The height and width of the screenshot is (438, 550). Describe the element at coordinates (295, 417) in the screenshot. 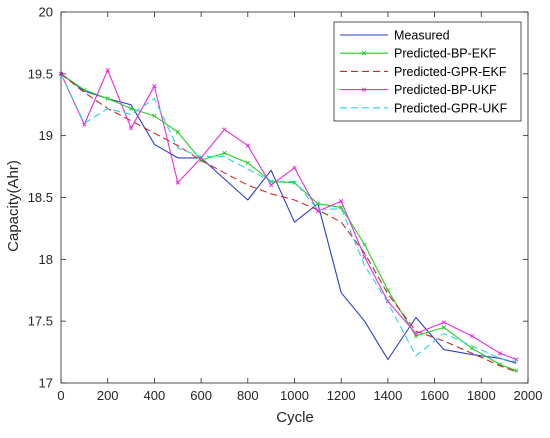

I see `x-axis-label: Cycle` at that location.